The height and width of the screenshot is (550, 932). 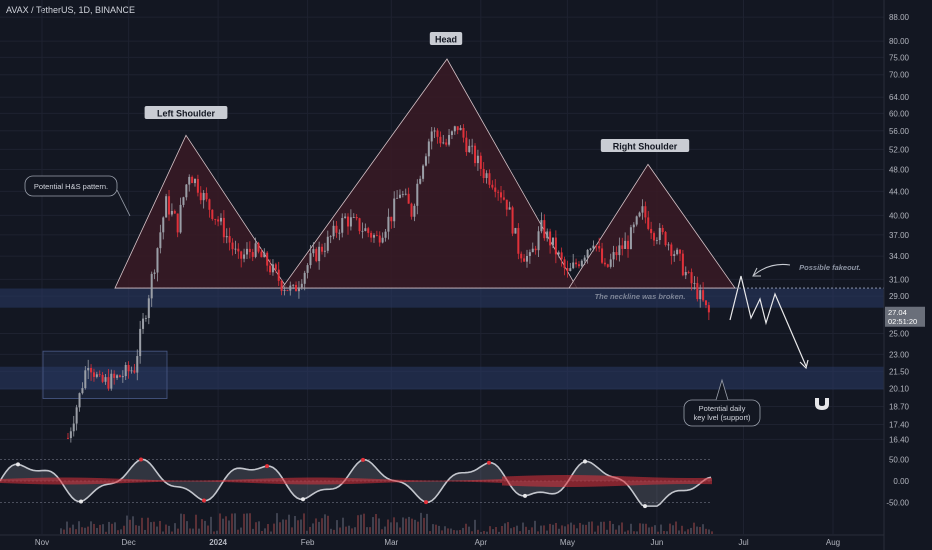 I want to click on time-tick-label: Feb, so click(x=308, y=542).